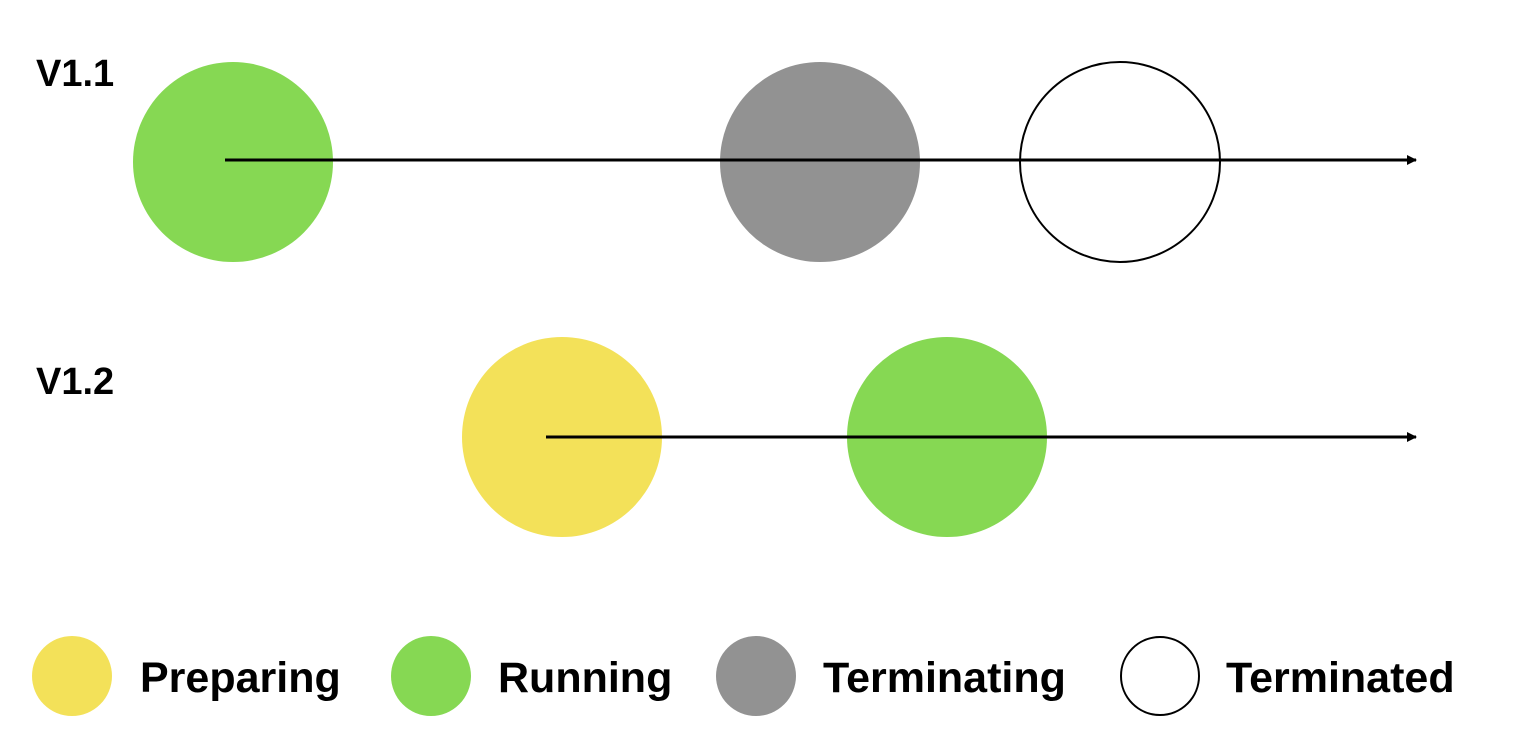 This screenshot has width=1530, height=756. I want to click on legend-item-terminated: Terminated, so click(1287, 676).